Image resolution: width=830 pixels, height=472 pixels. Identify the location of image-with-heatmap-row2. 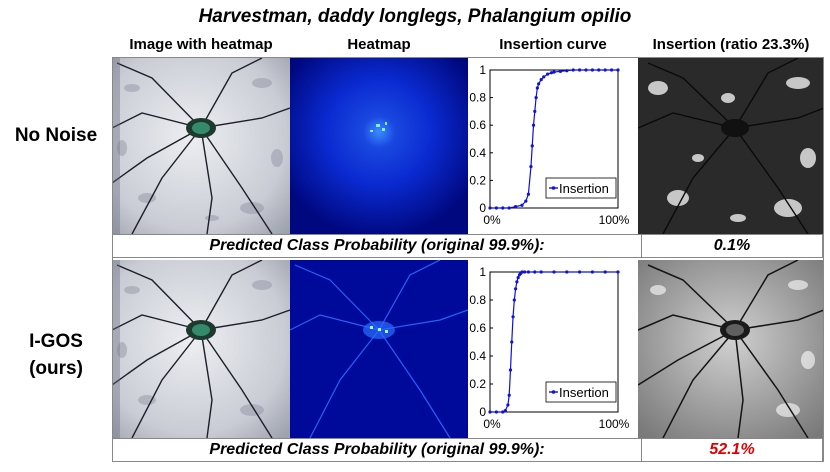
(201, 349).